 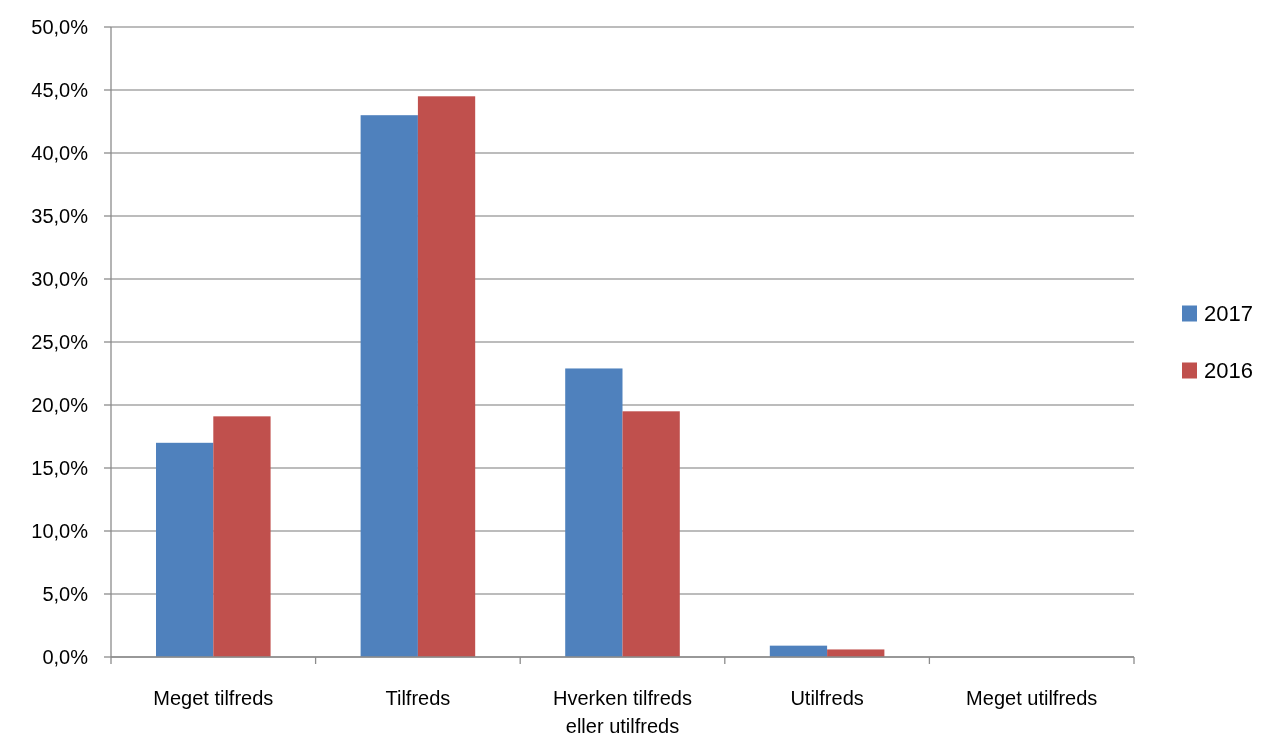 What do you see at coordinates (213, 698) in the screenshot?
I see `x-tick-label: Meget tilfreds` at bounding box center [213, 698].